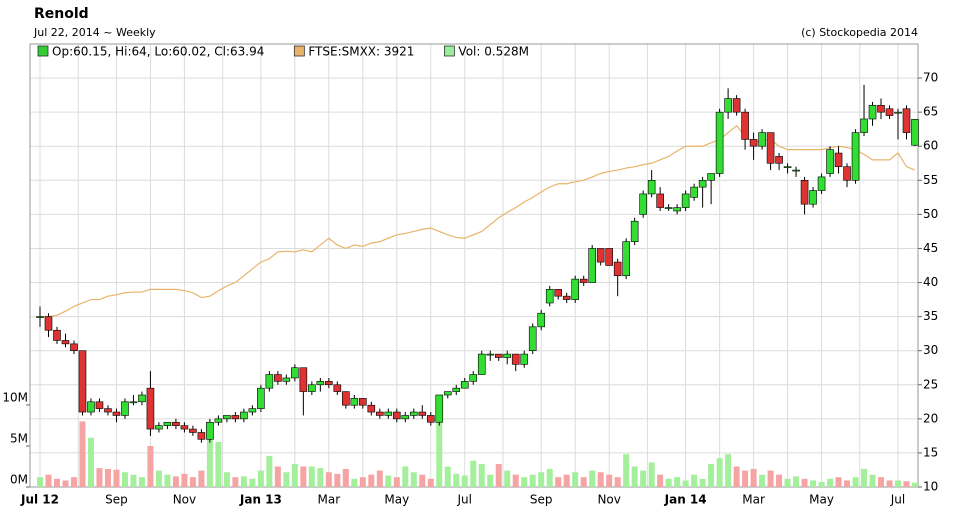  What do you see at coordinates (396, 500) in the screenshot?
I see `x-tick-label: May` at bounding box center [396, 500].